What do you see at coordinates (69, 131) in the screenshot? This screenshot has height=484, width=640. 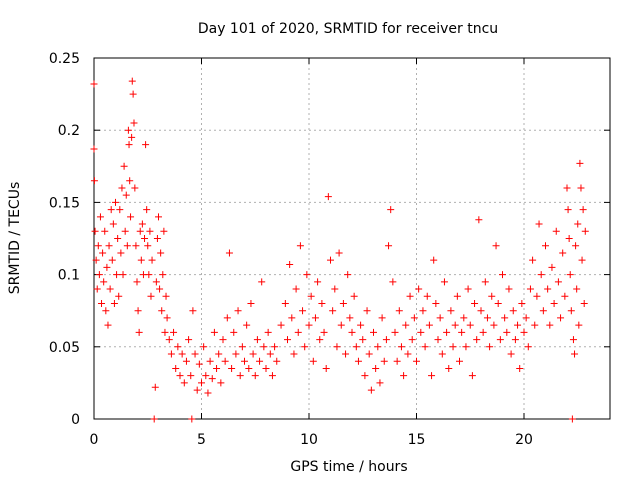 I see `y-tick-label: 0.2` at bounding box center [69, 131].